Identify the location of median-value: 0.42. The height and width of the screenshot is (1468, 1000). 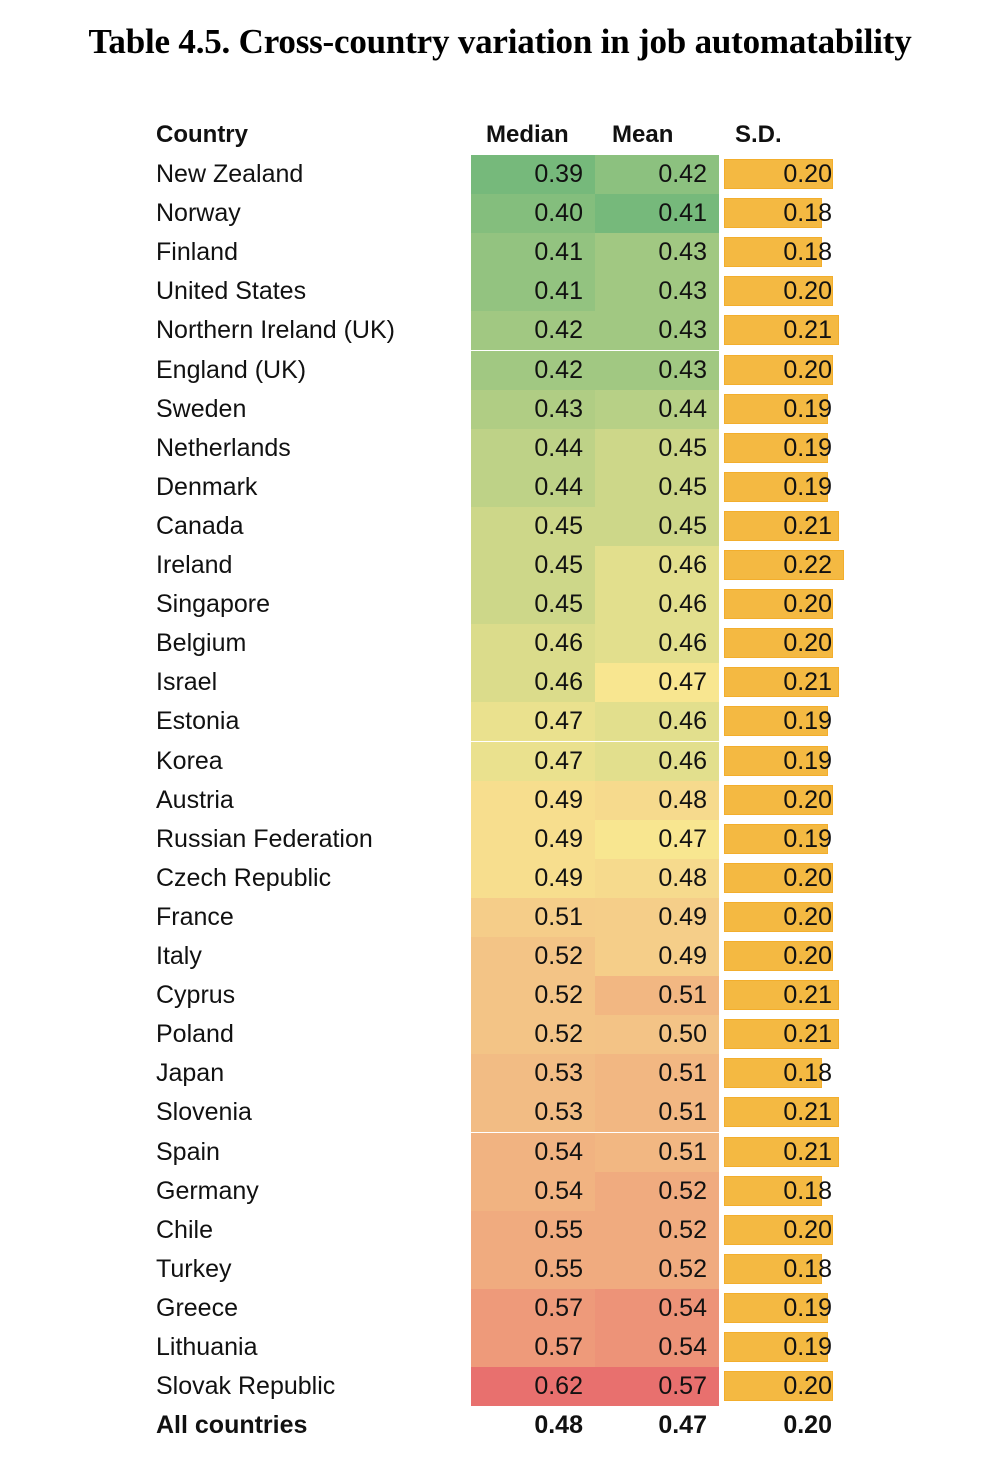
(558, 369).